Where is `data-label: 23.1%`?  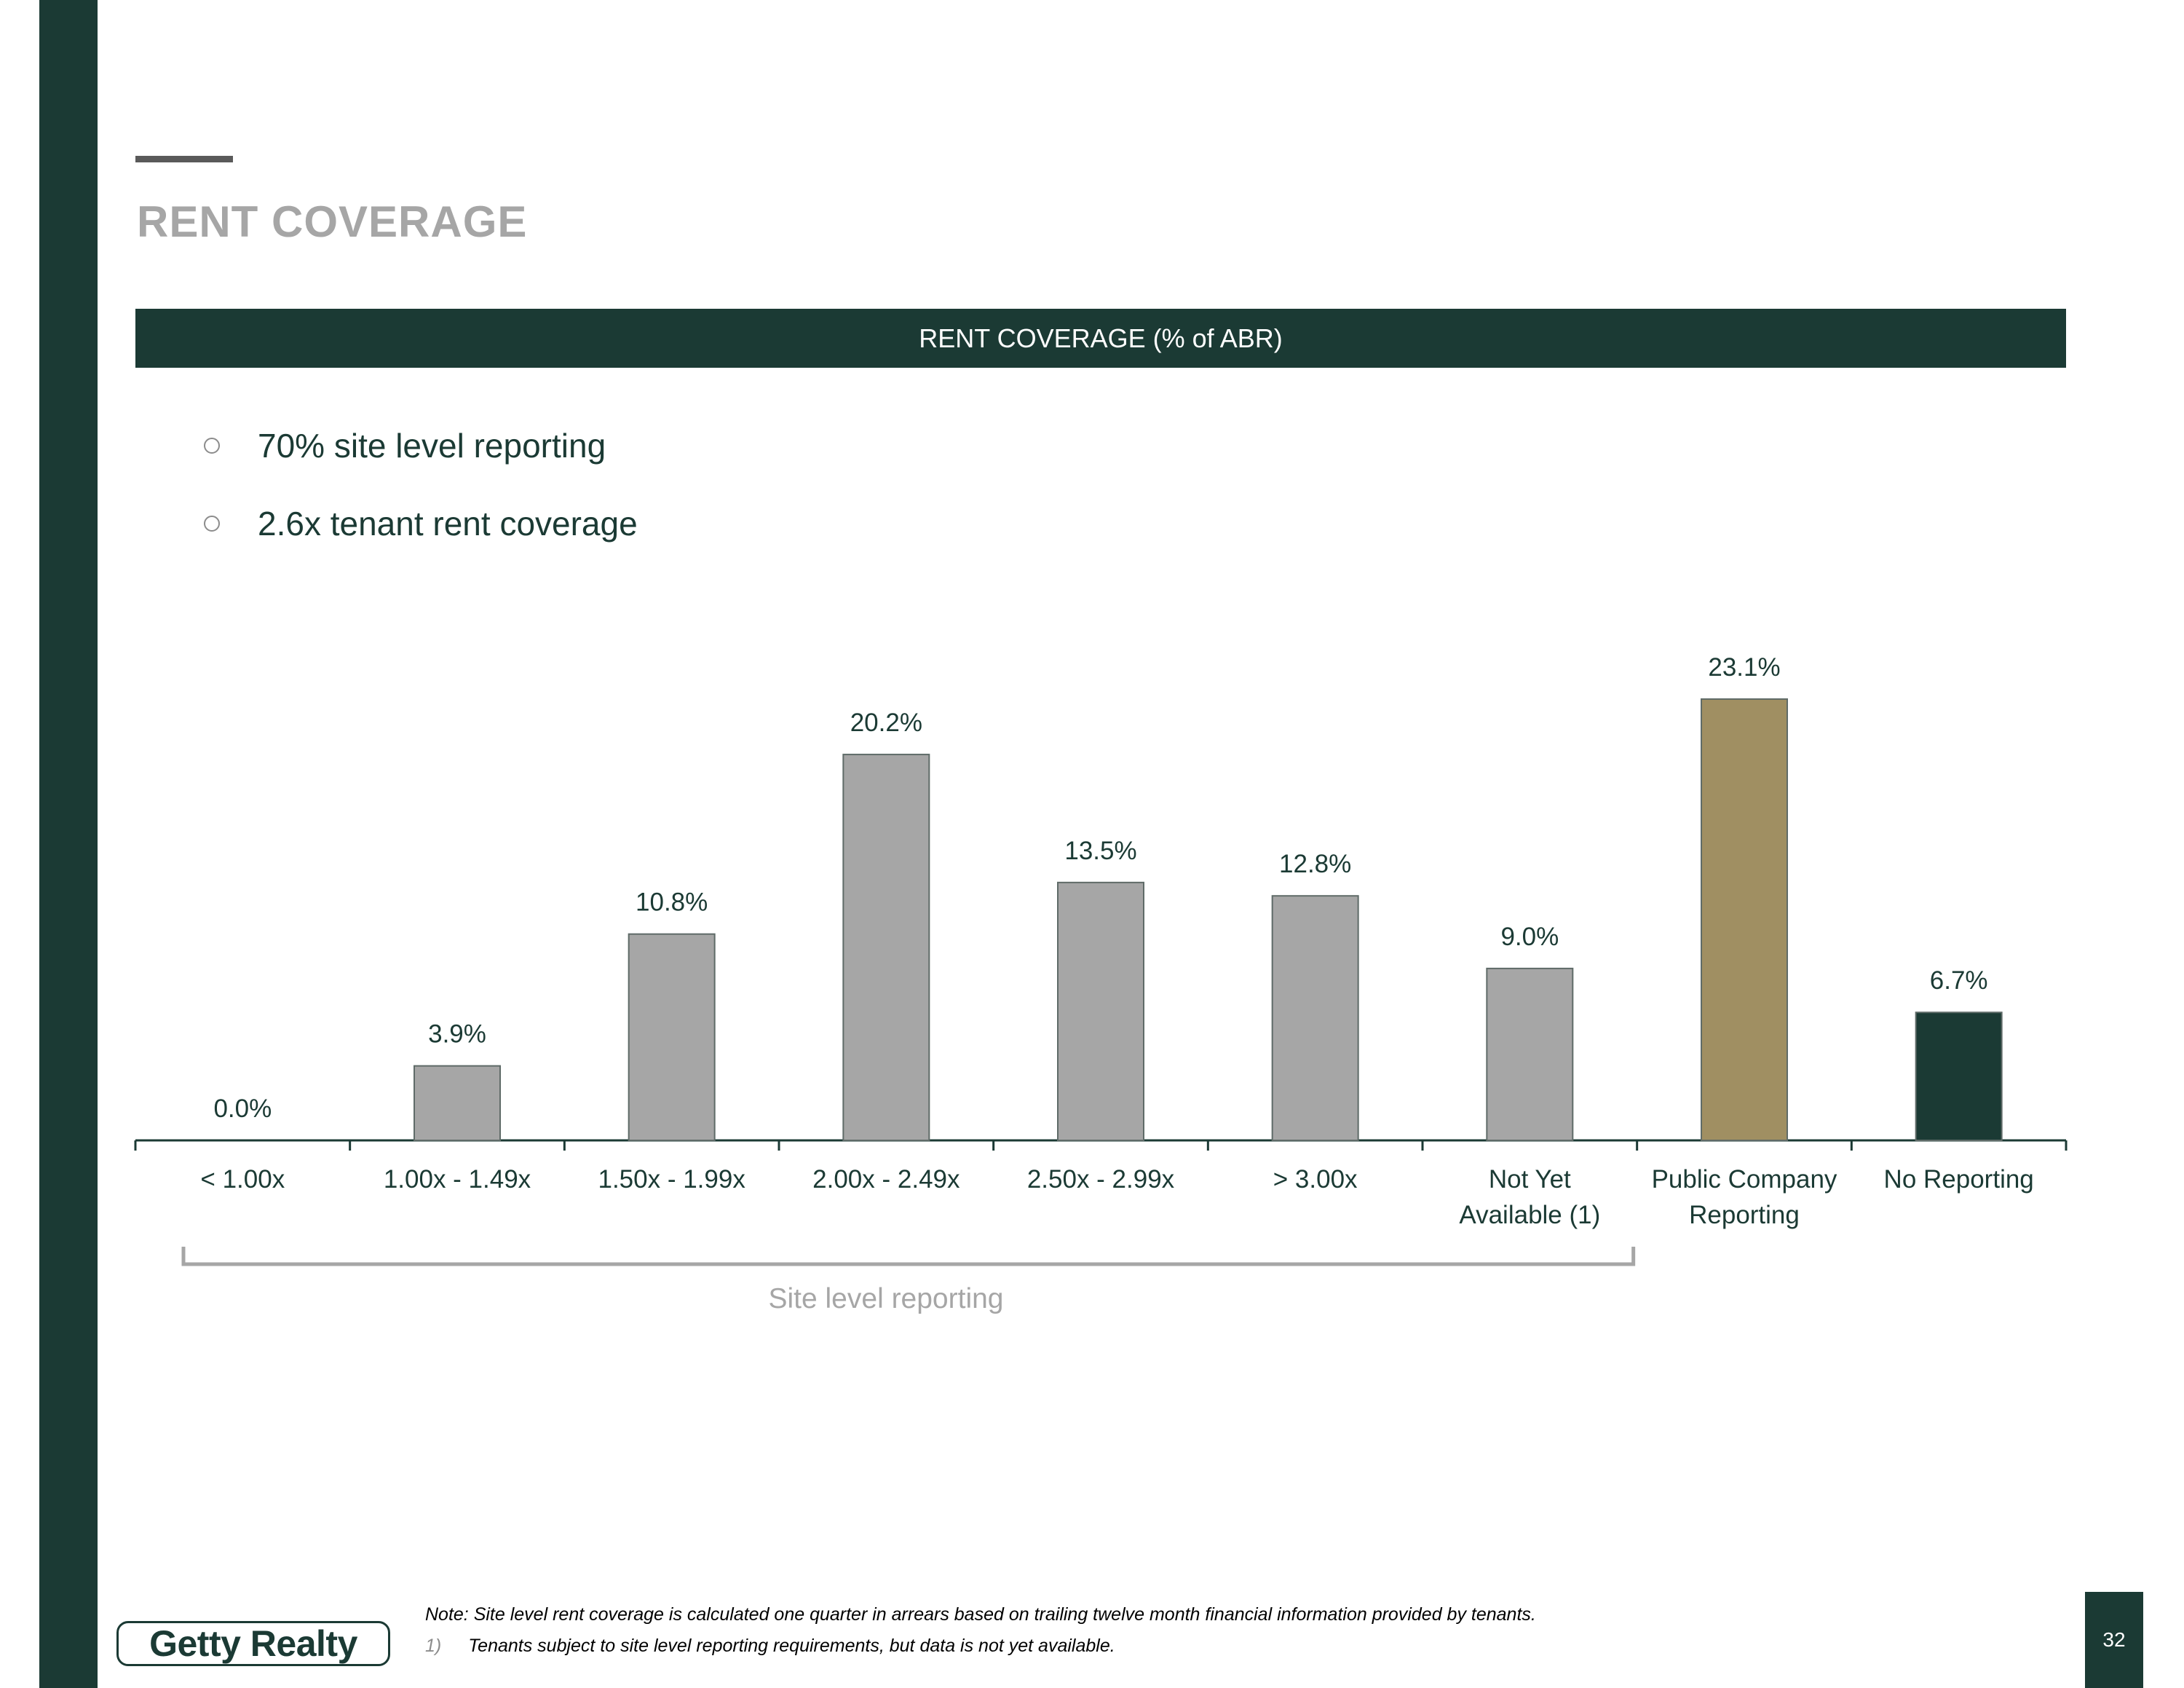
data-label: 23.1% is located at coordinates (1744, 667).